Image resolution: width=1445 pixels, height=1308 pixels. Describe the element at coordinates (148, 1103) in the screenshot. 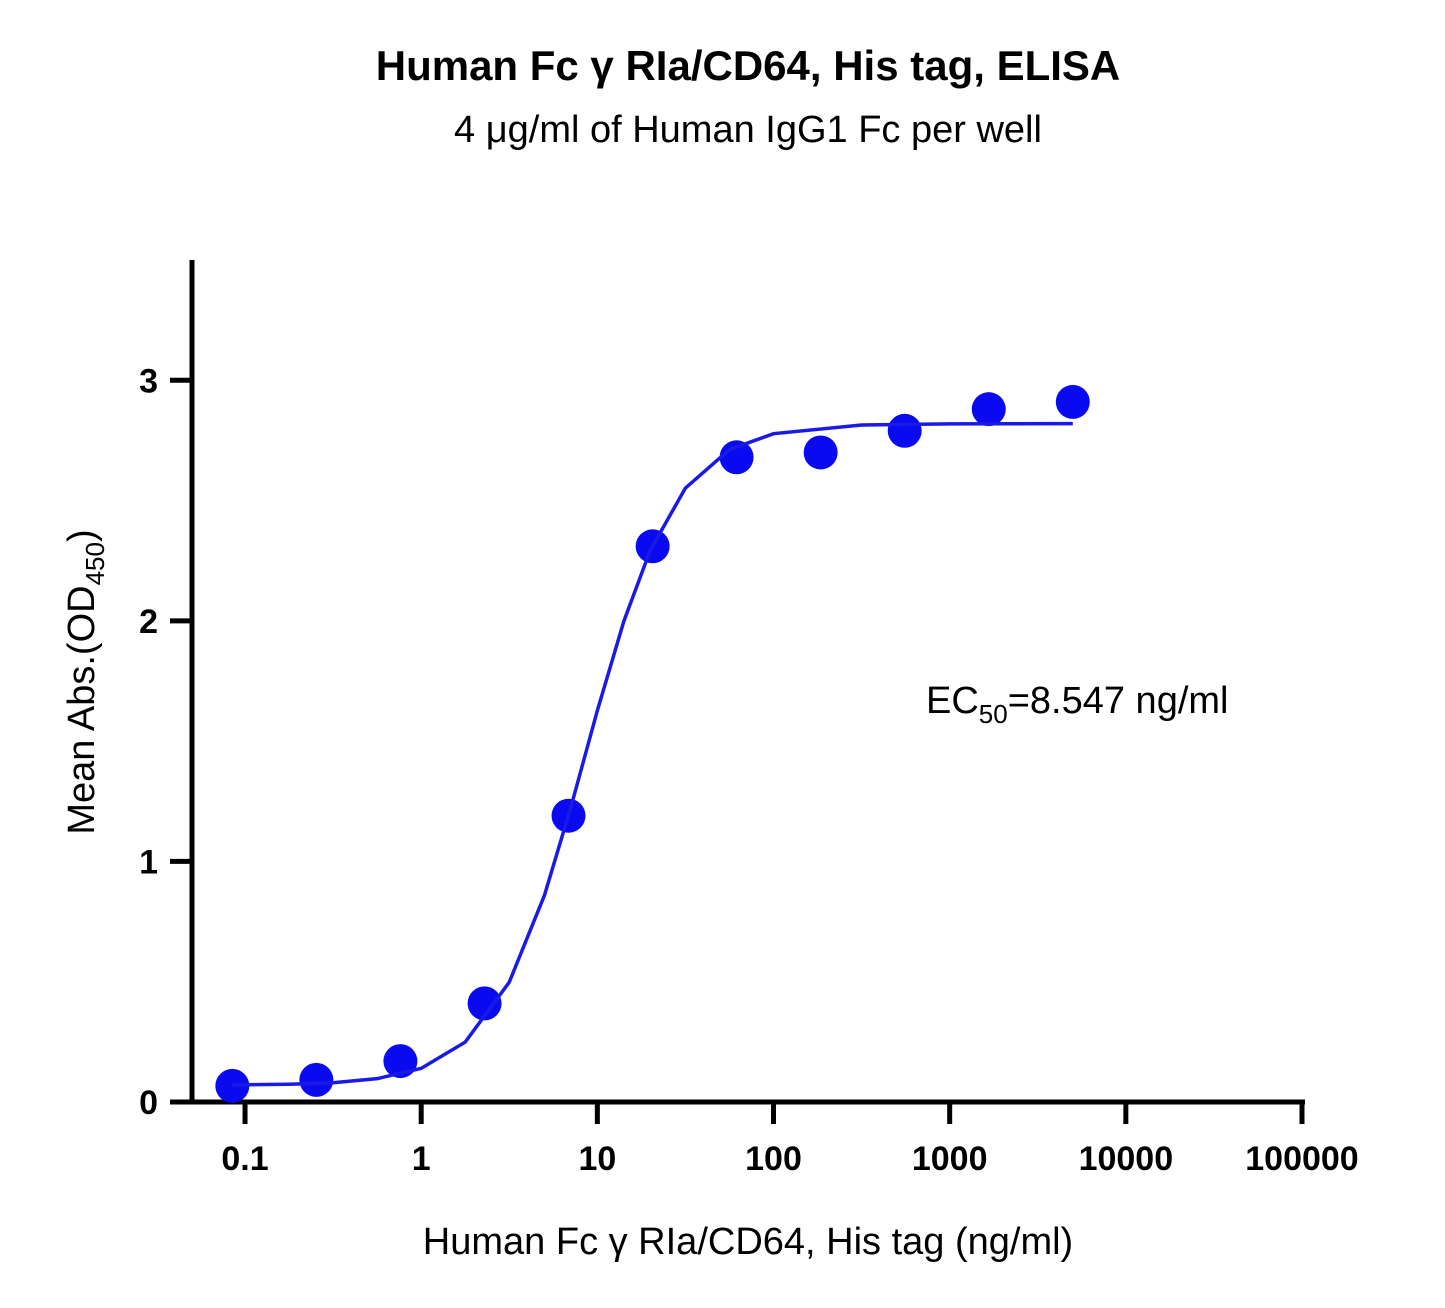

I see `y-tick-label: 0` at that location.